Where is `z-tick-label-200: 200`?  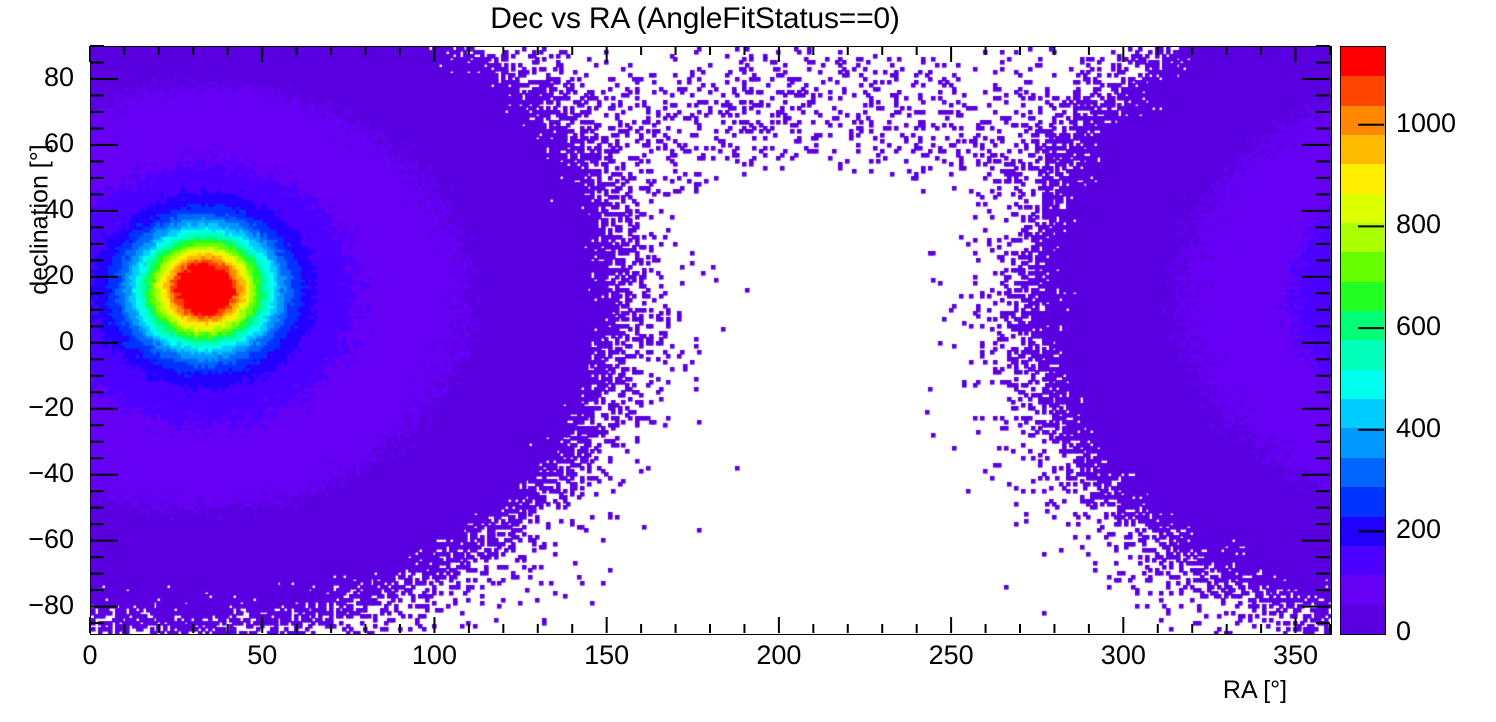 z-tick-label-200: 200 is located at coordinates (1419, 529).